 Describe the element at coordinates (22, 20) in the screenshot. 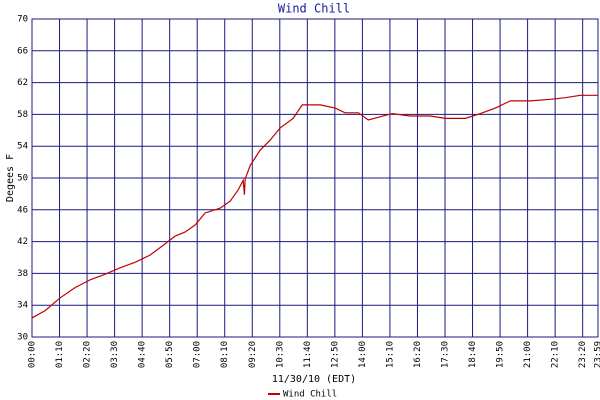

I see `y-tick-label: 70` at that location.